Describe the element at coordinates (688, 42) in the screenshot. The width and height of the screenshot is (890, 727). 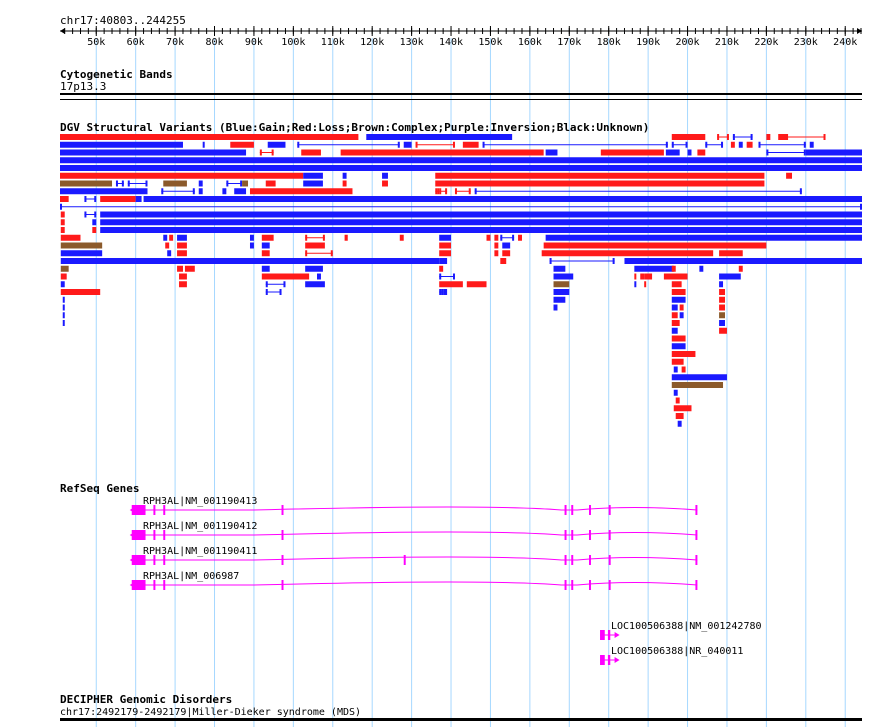
I see `ruler-tick-label: 200k` at that location.